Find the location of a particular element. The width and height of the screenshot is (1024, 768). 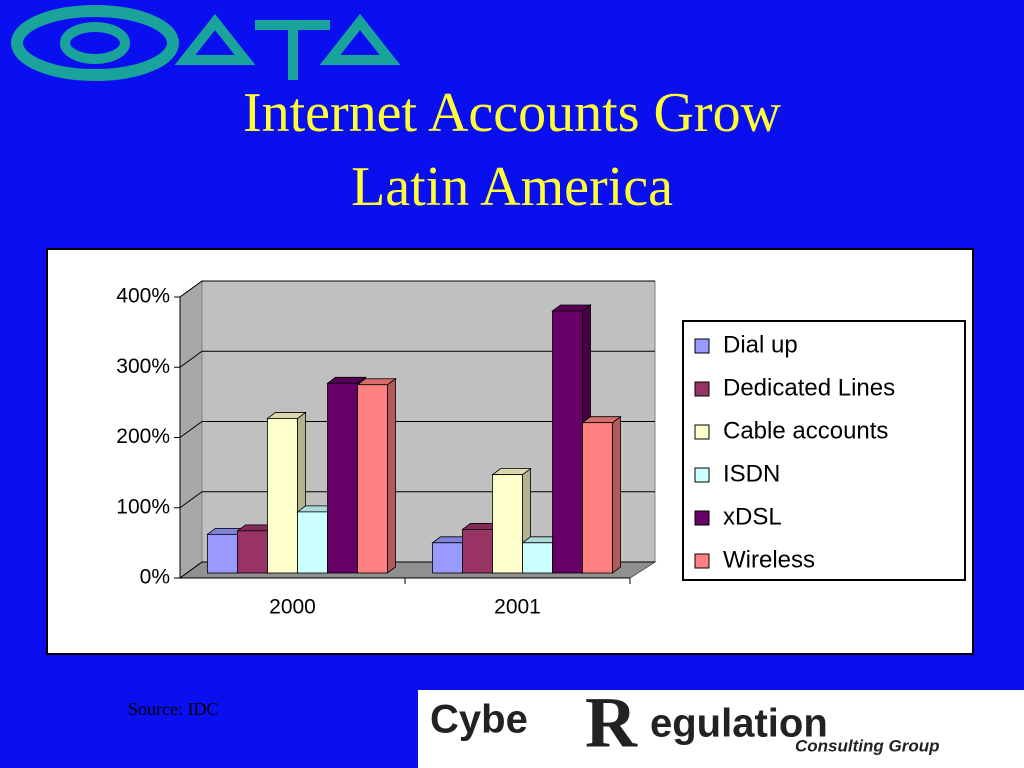

legend-label: Dial up is located at coordinates (760, 344).